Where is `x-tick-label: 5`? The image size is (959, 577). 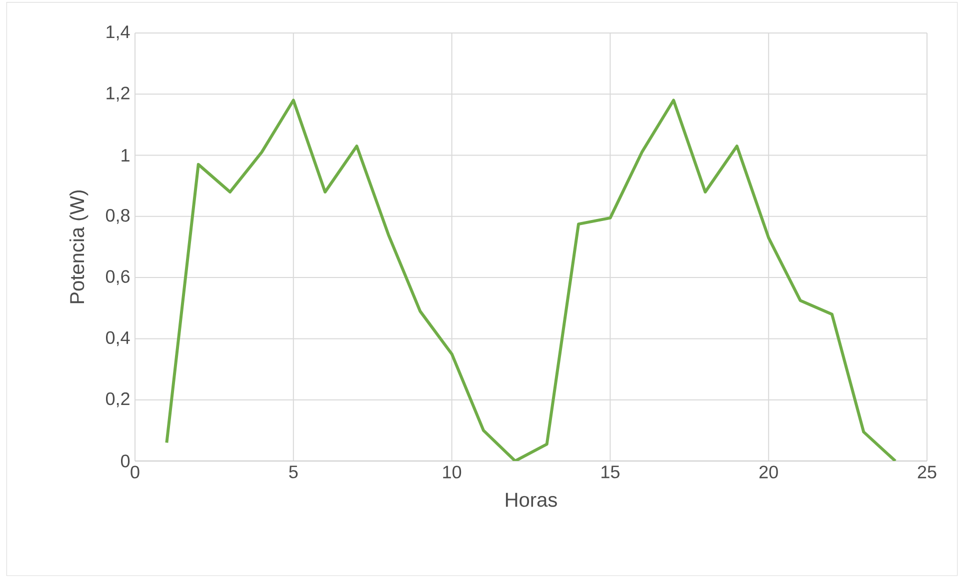 x-tick-label: 5 is located at coordinates (293, 472).